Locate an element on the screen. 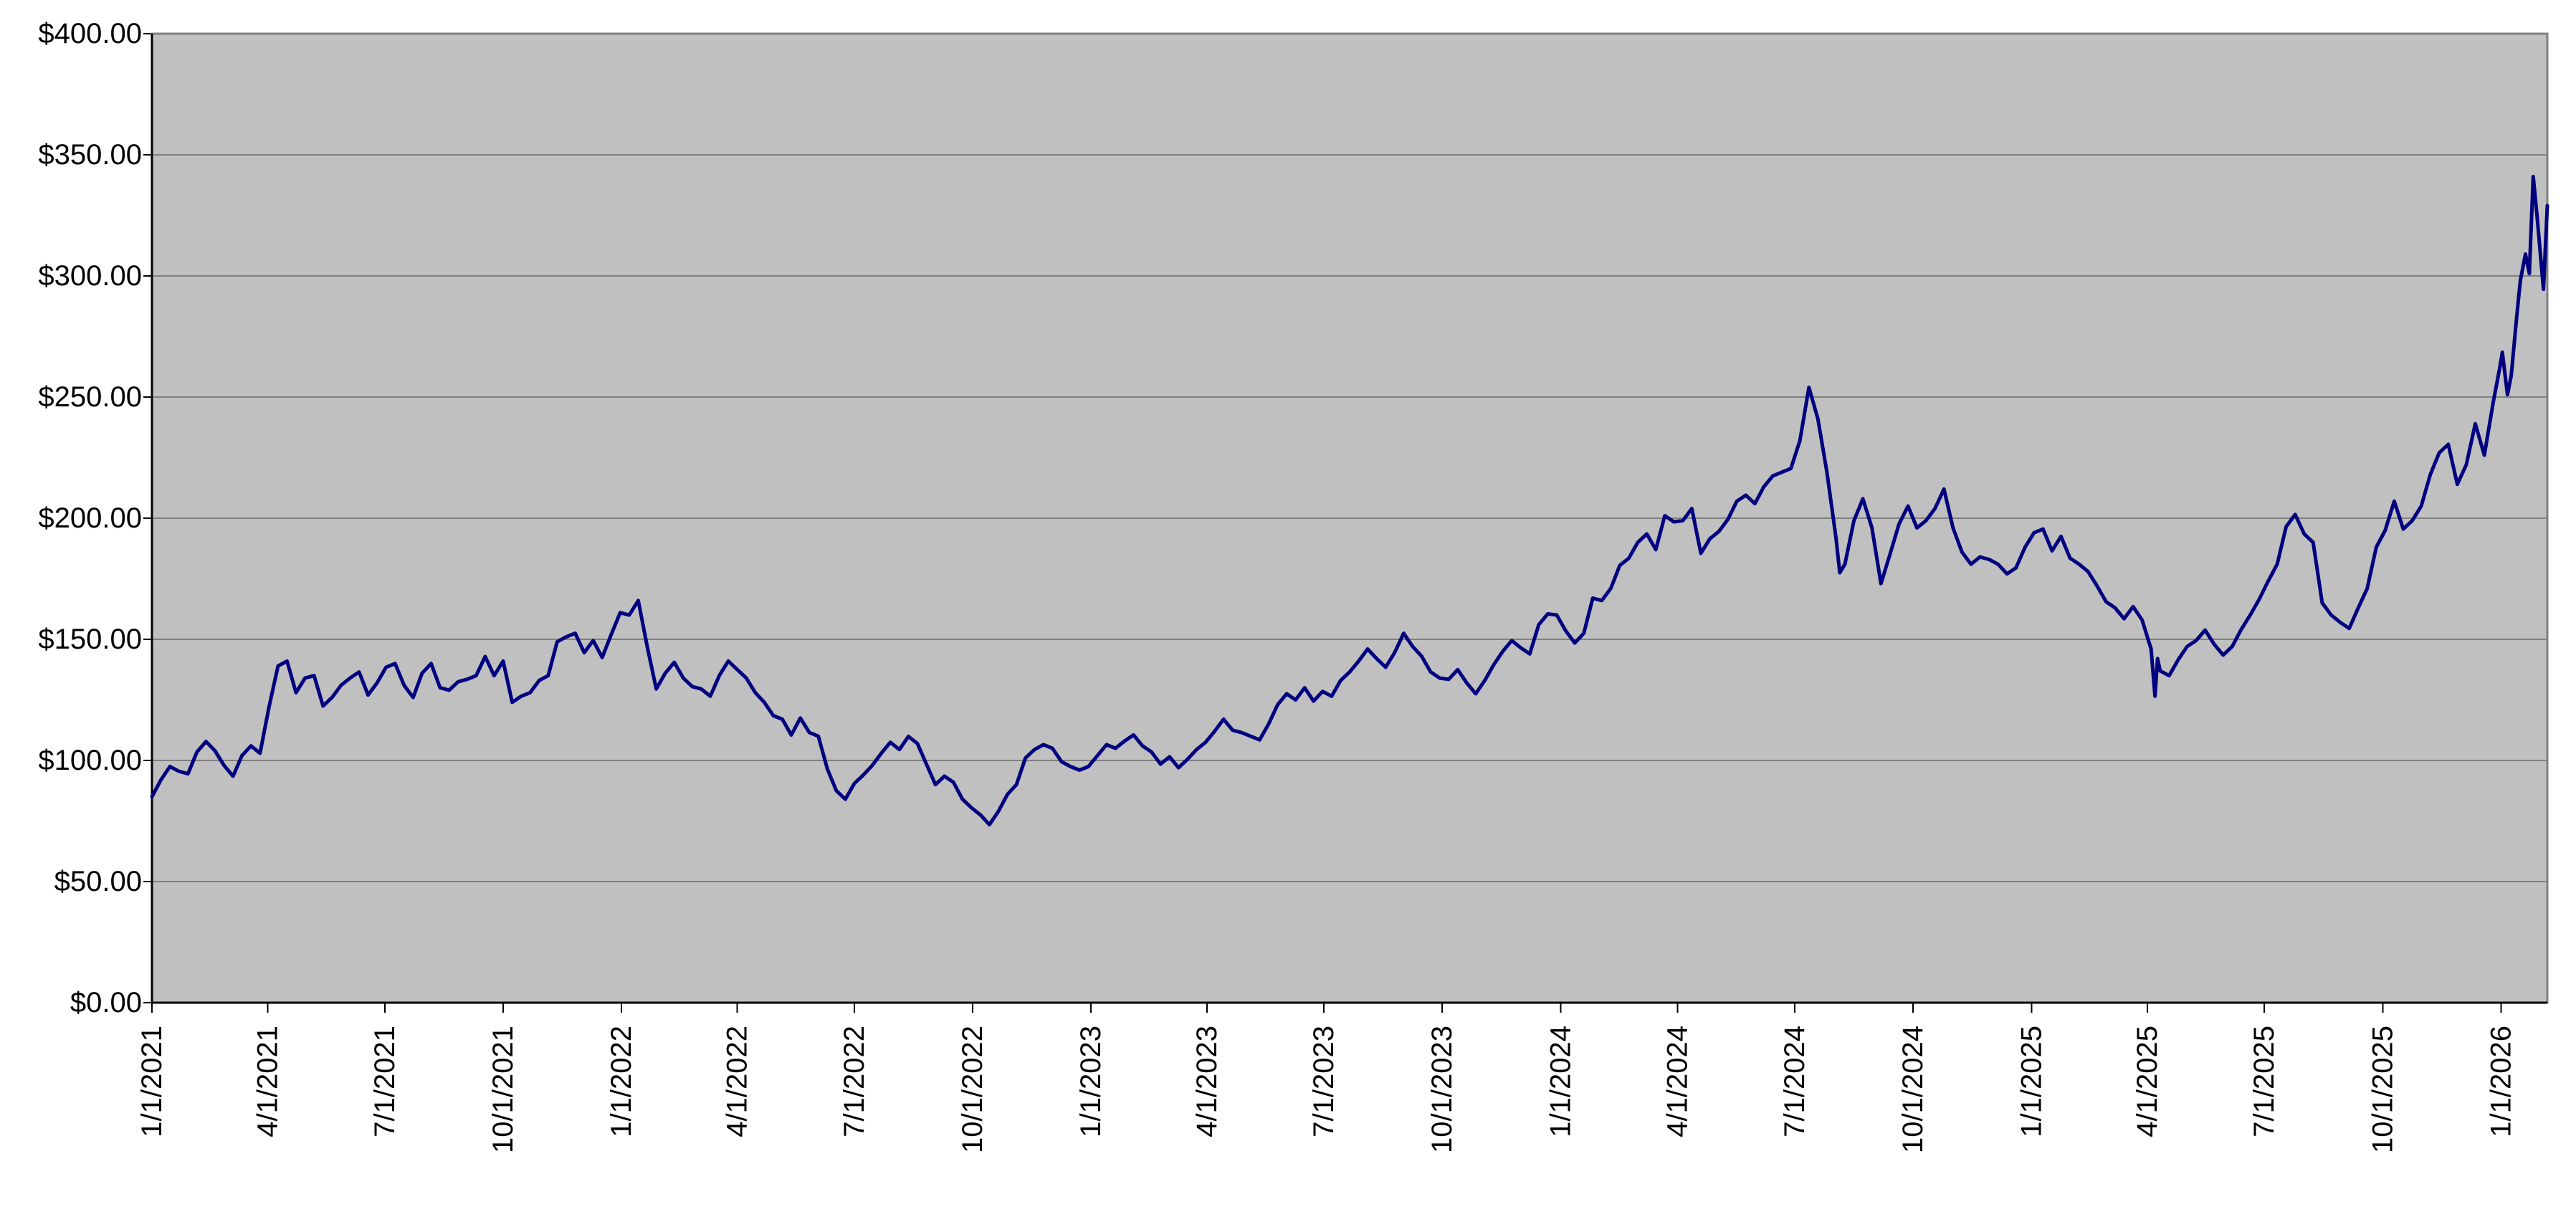 The width and height of the screenshot is (2576, 1222). x-tick-label: 4/1/2024 is located at coordinates (1678, 1081).